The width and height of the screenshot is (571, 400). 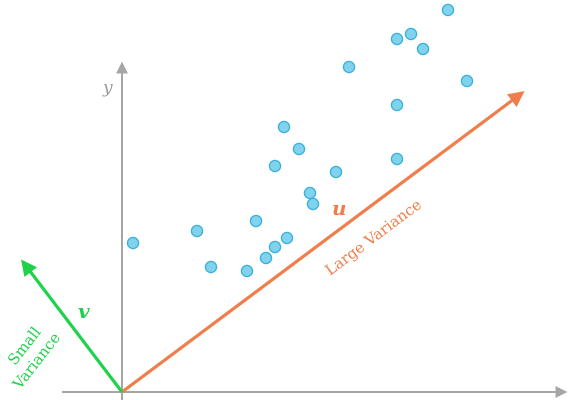 What do you see at coordinates (72, 326) in the screenshot?
I see `v-vector-arrow` at bounding box center [72, 326].